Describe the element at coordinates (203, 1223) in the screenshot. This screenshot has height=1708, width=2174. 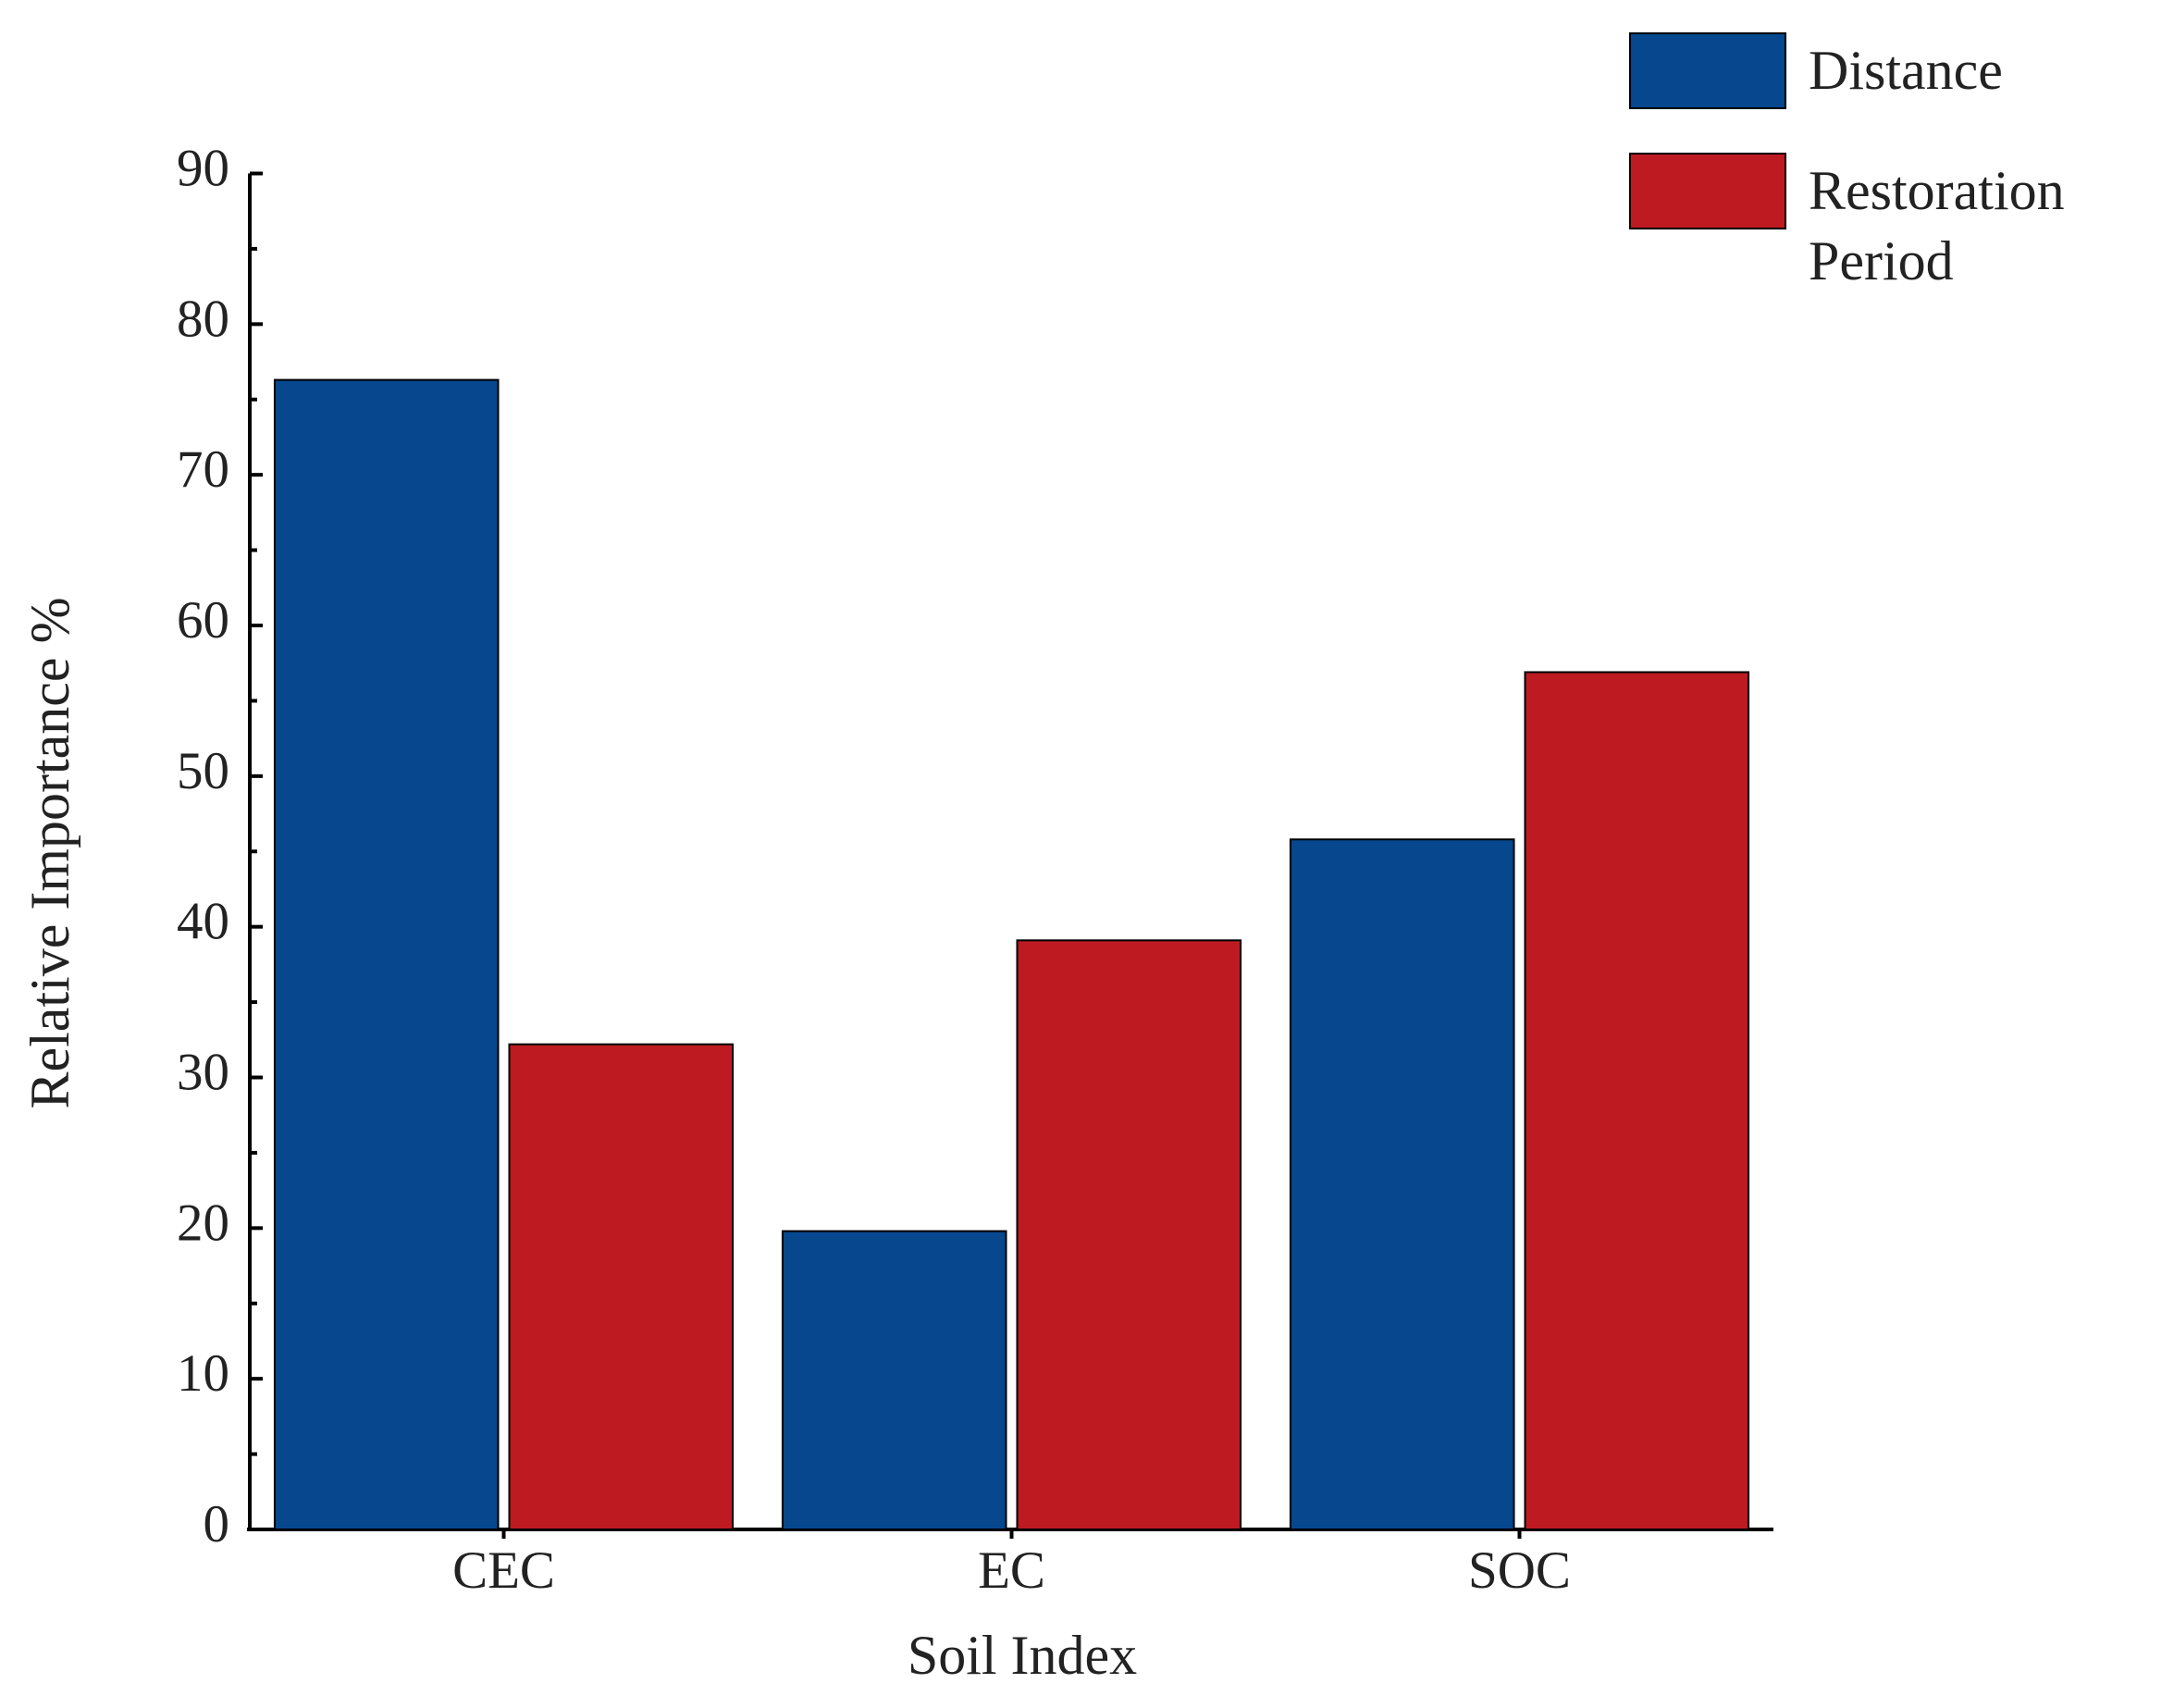
I see `y-tick-label: 20` at that location.